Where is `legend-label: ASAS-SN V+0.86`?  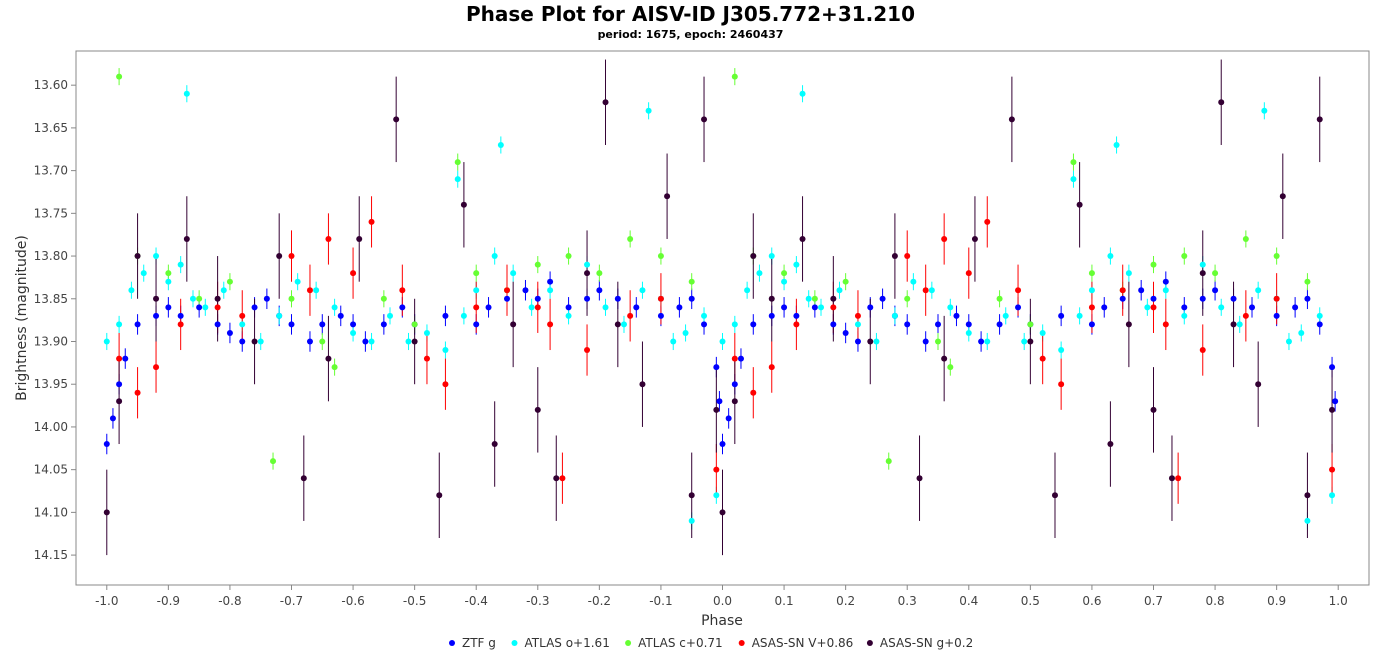
legend-label: ASAS-SN V+0.86 is located at coordinates (803, 643).